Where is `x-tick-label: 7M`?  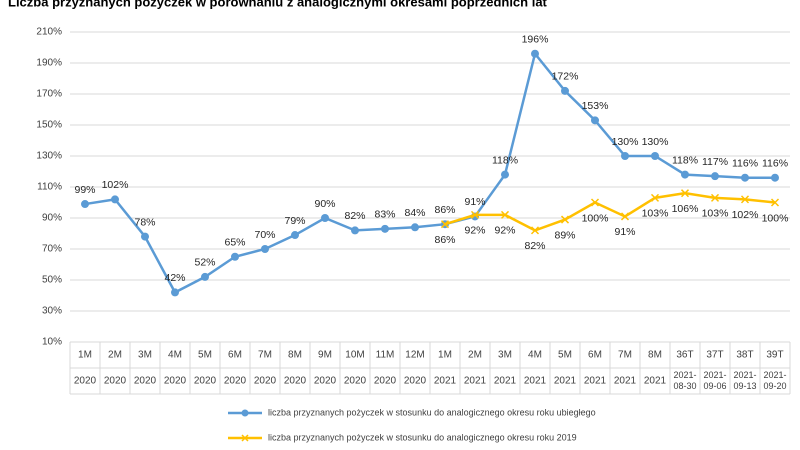 x-tick-label: 7M is located at coordinates (265, 355).